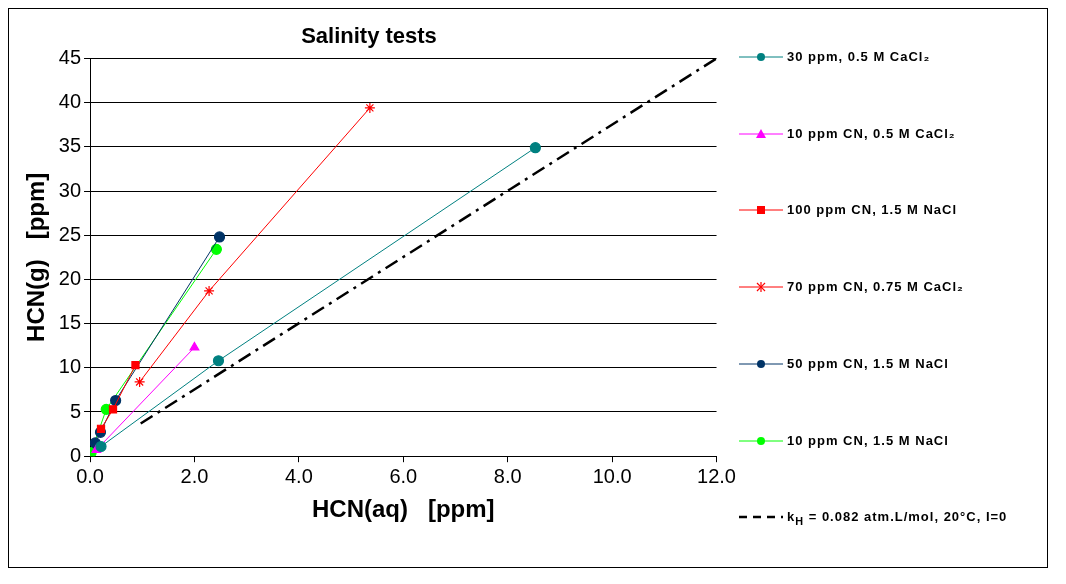  Describe the element at coordinates (872, 210) in the screenshot. I see `legend-label: 100 ppm CN, 1.5 M NaCl` at that location.